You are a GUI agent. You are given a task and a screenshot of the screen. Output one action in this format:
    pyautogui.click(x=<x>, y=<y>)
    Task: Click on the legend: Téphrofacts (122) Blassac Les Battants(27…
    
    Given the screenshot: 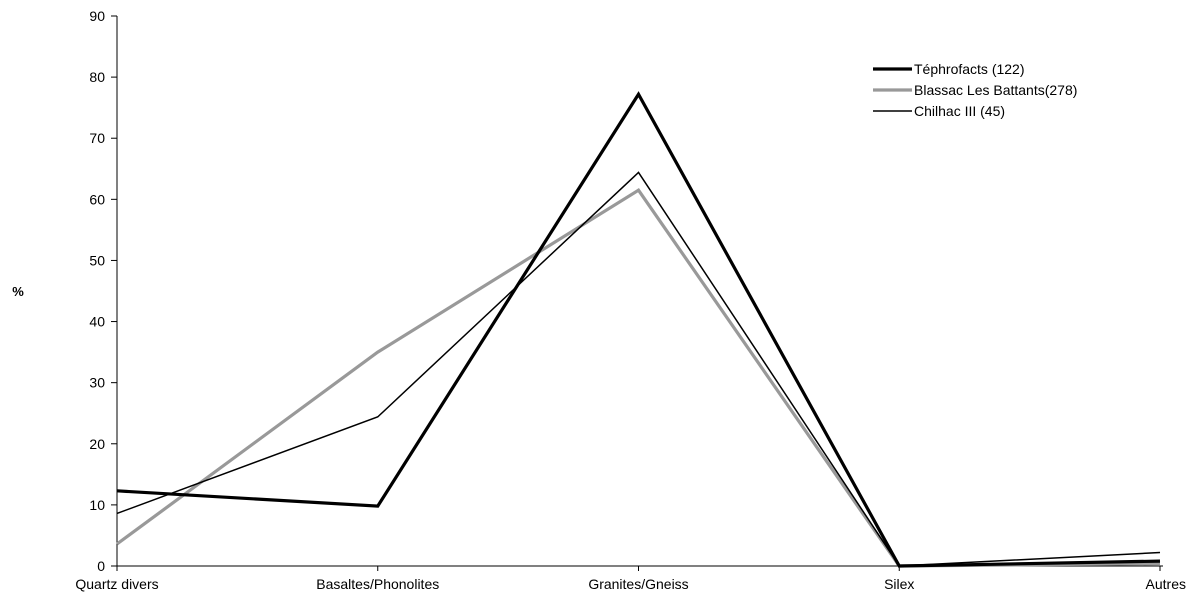 What is the action you would take?
    pyautogui.click(x=975, y=90)
    